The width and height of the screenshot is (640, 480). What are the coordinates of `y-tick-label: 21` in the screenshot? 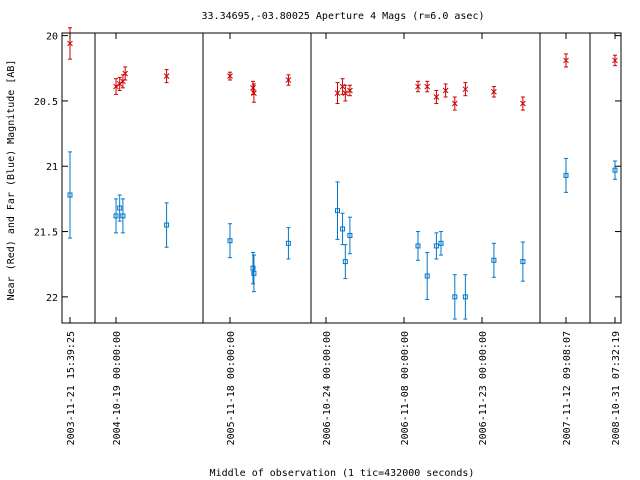 It's located at (52, 167).